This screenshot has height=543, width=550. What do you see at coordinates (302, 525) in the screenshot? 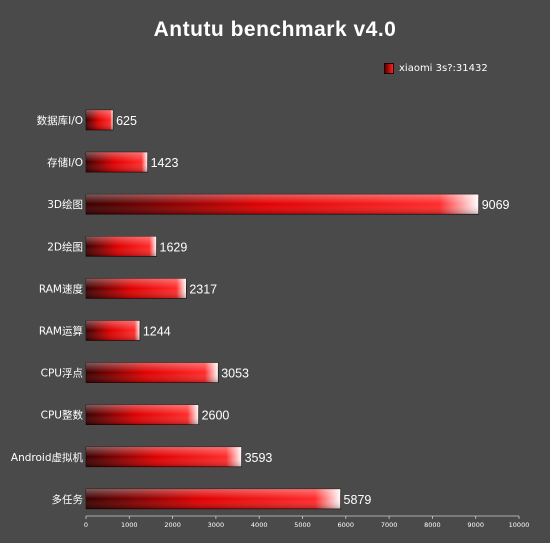
I see `x-tick-label: 5000` at bounding box center [302, 525].